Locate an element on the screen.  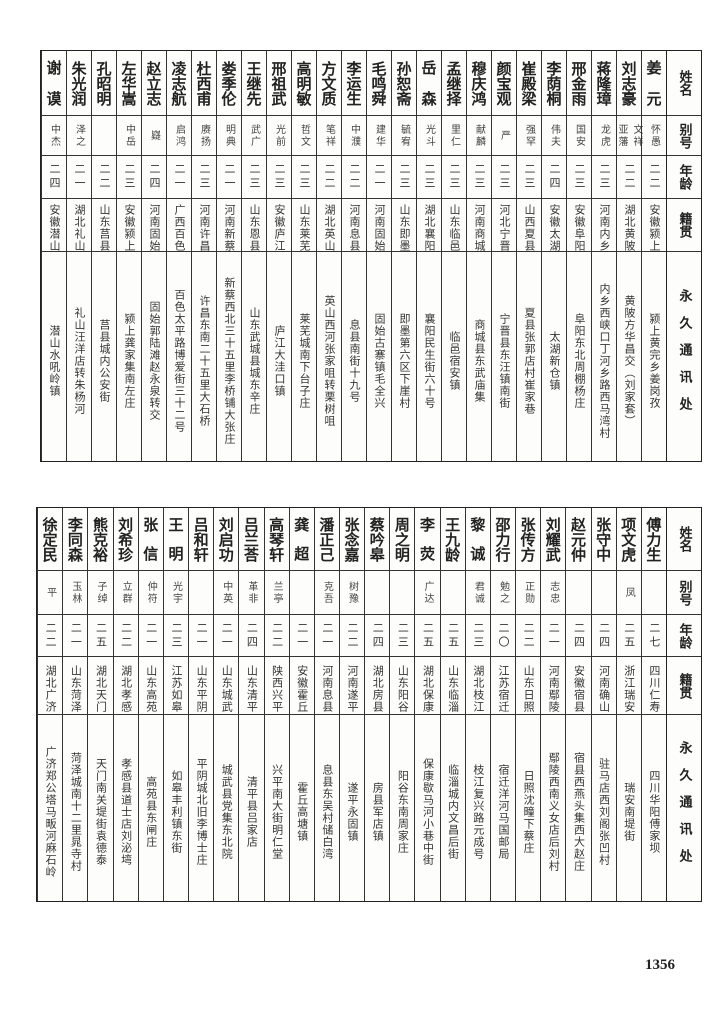
person-name-cell: 邵力行 is located at coordinates (503, 539).